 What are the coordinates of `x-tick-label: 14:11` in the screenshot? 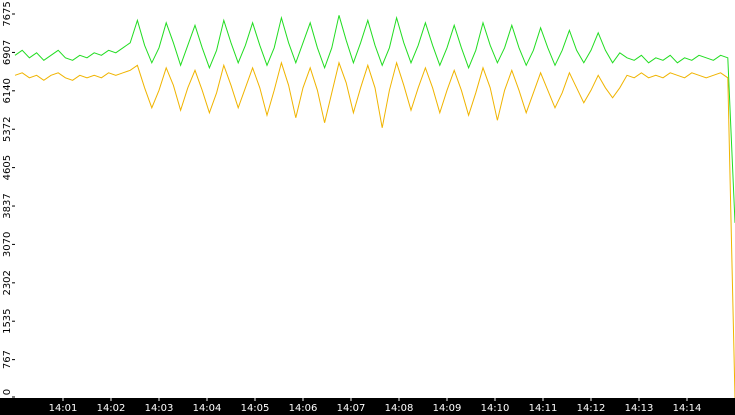 It's located at (543, 408).